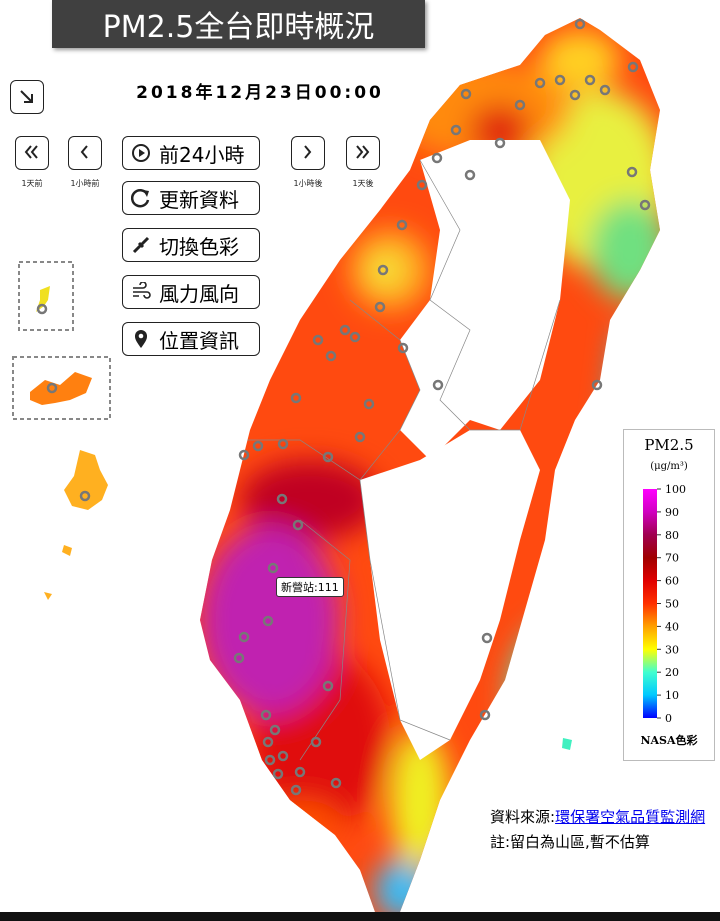  Describe the element at coordinates (672, 558) in the screenshot. I see `legend-tick-label: 70` at that location.